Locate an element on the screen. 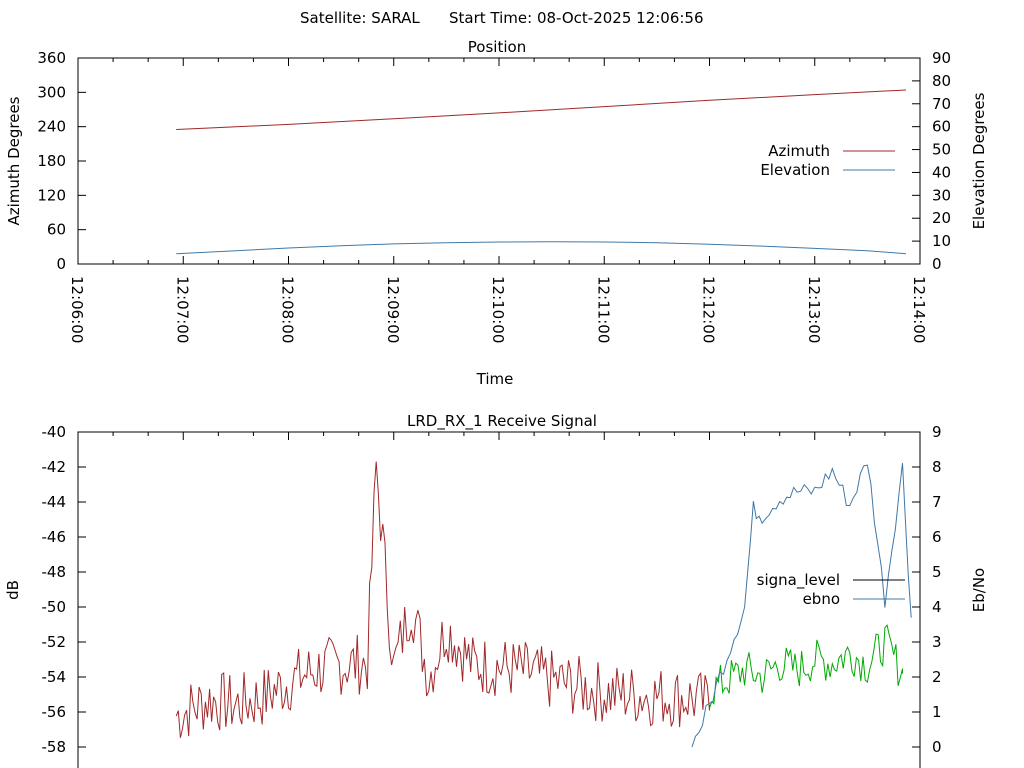 The width and height of the screenshot is (1024, 768). signal-y2-tick-label: 2 is located at coordinates (937, 677).